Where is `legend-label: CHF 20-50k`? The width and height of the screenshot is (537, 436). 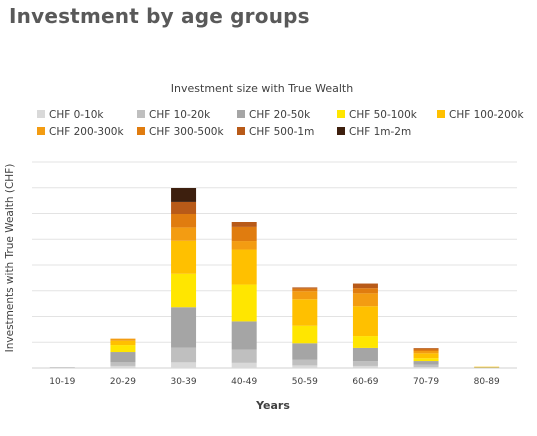 legend-label: CHF 20-50k is located at coordinates (280, 115).